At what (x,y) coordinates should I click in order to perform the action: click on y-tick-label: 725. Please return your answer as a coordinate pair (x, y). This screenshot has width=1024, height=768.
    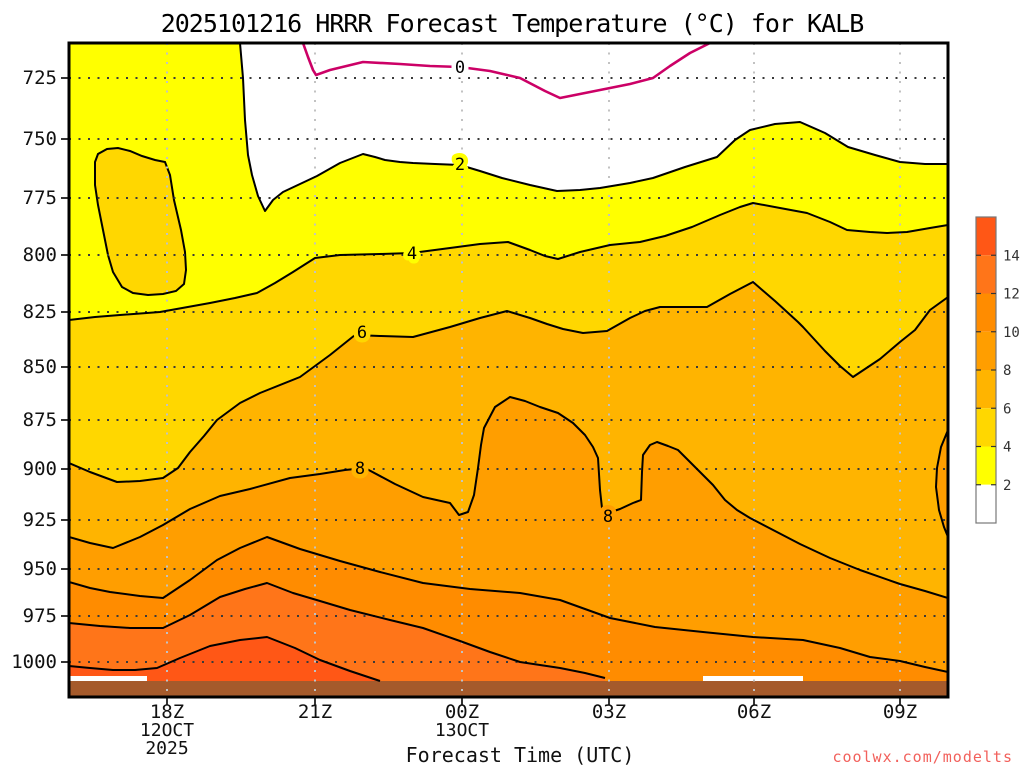
    Looking at the image, I should click on (40, 78).